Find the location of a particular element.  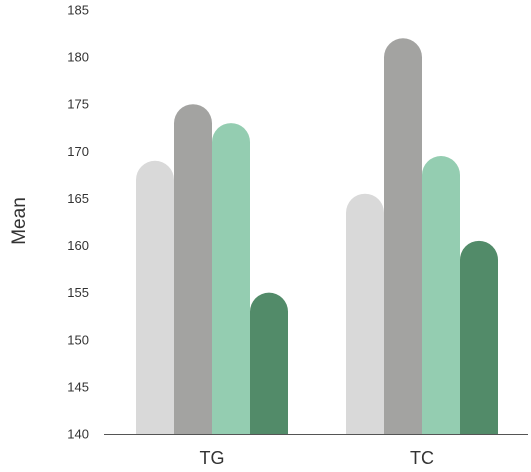

x-category-label: TC is located at coordinates (422, 458).